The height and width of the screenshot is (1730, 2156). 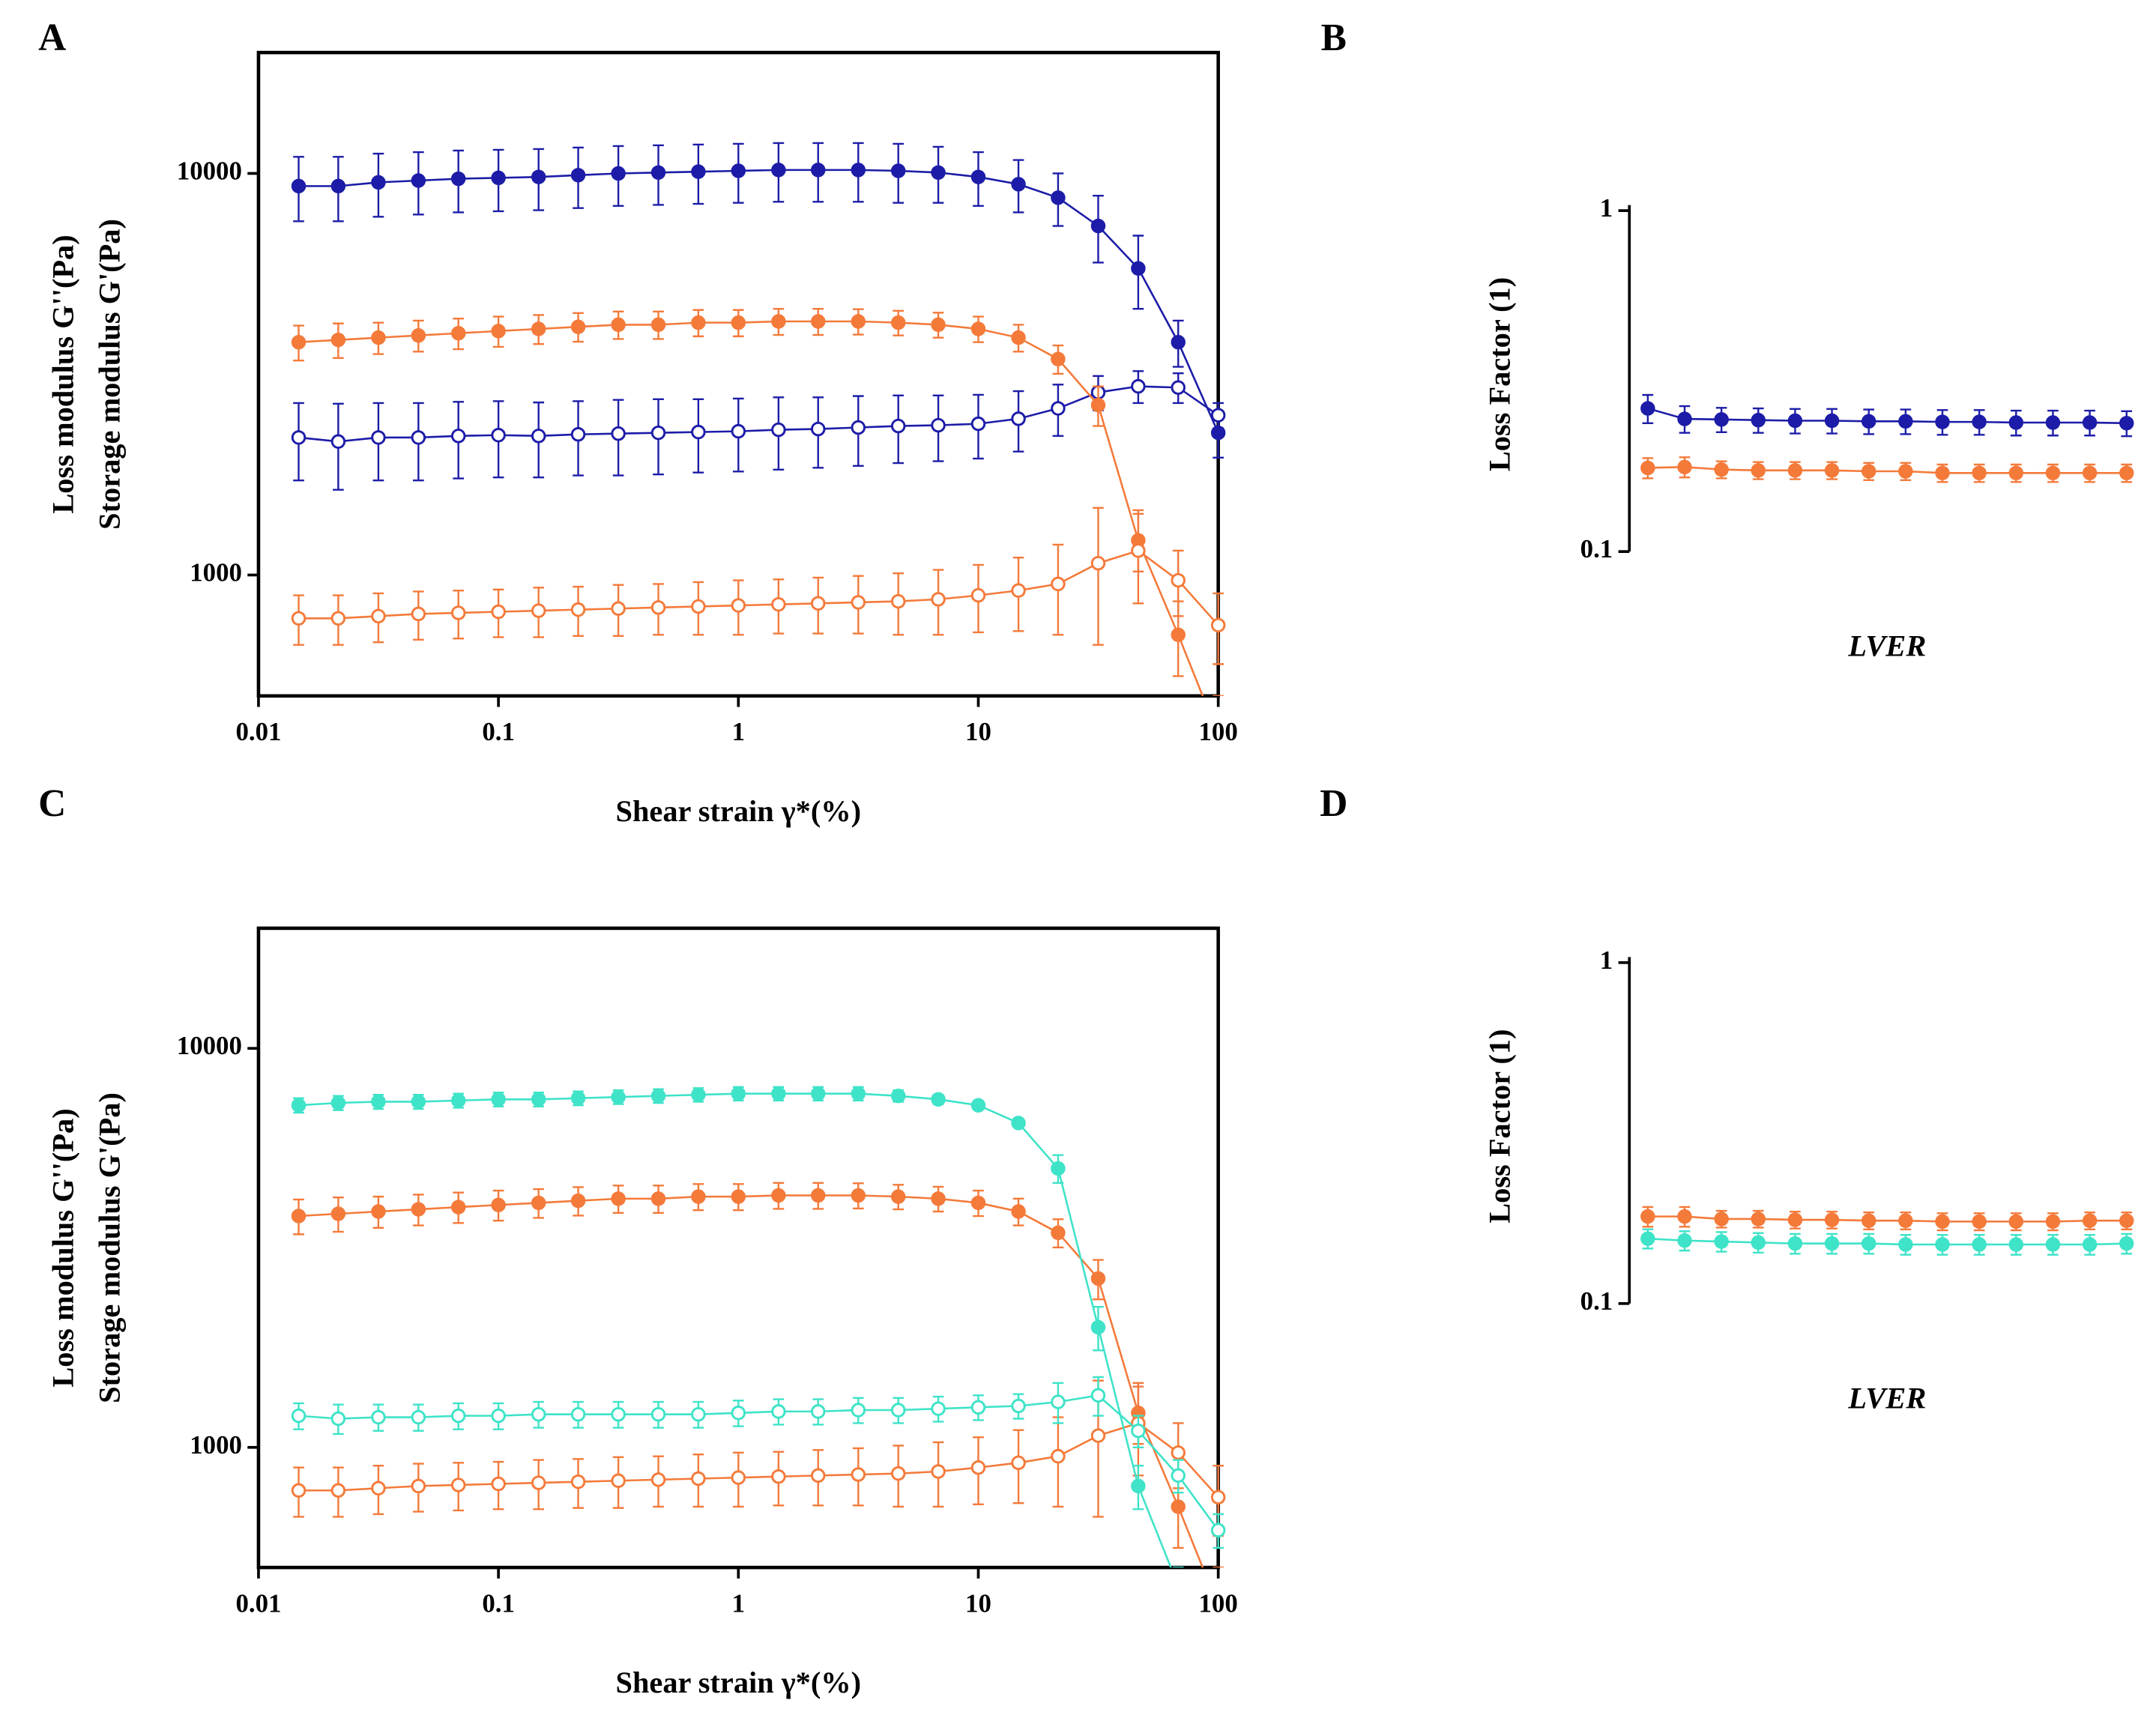 What do you see at coordinates (1596, 548) in the screenshot?
I see `y-tick-label: 0.1` at bounding box center [1596, 548].